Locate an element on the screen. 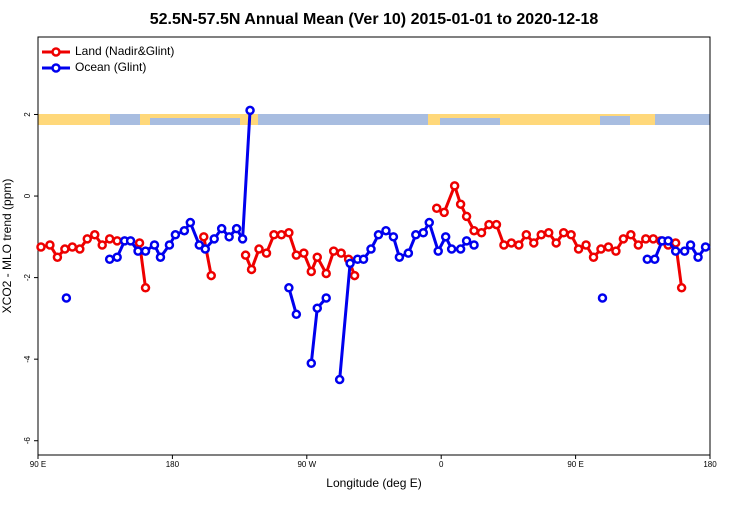  x-tick-label: 0 is located at coordinates (441, 464).